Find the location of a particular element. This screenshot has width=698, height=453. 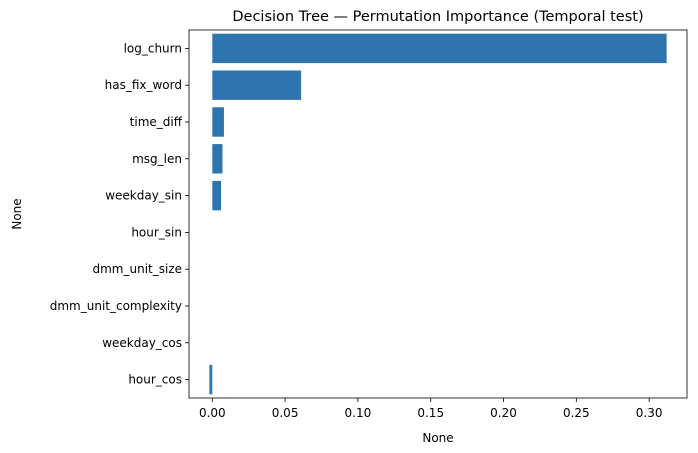

y-tick-label: has_fix_word is located at coordinates (143, 85).